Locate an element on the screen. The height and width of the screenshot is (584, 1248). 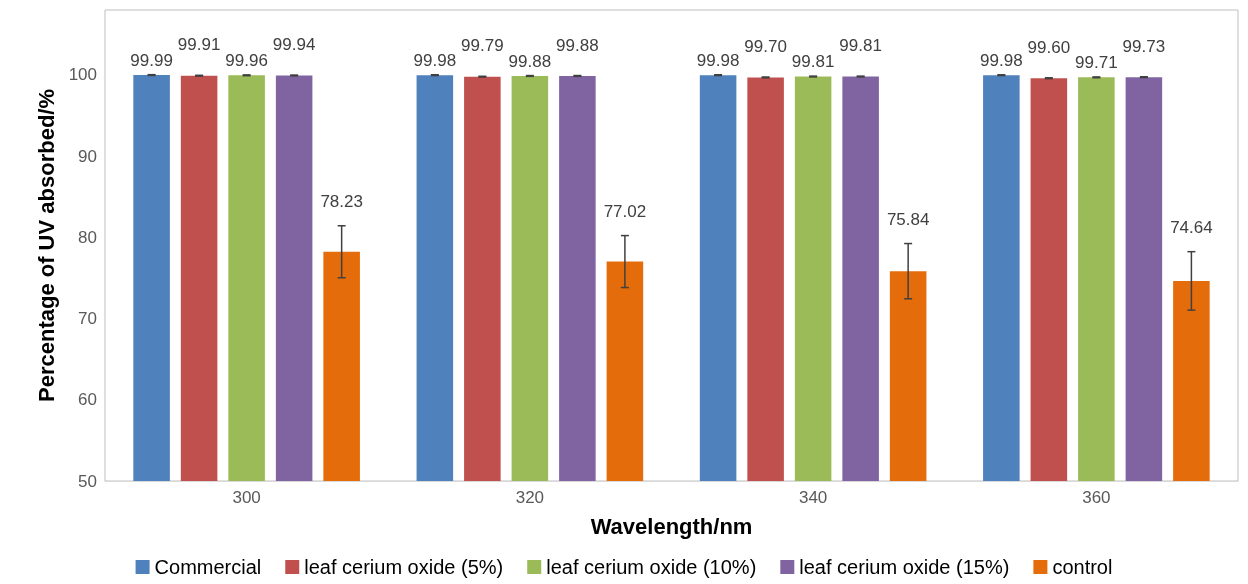
legend-label: control is located at coordinates (1082, 567).